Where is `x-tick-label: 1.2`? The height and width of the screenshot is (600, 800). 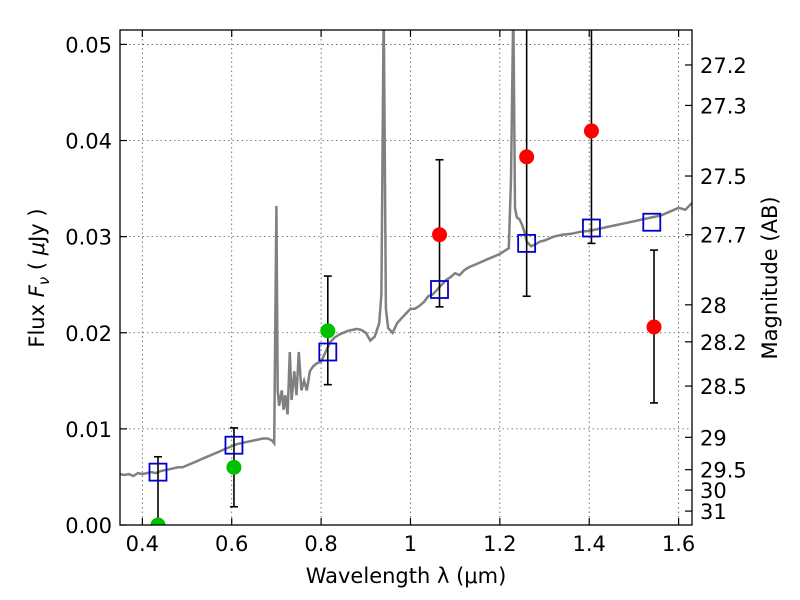 x-tick-label: 1.2 is located at coordinates (499, 544).